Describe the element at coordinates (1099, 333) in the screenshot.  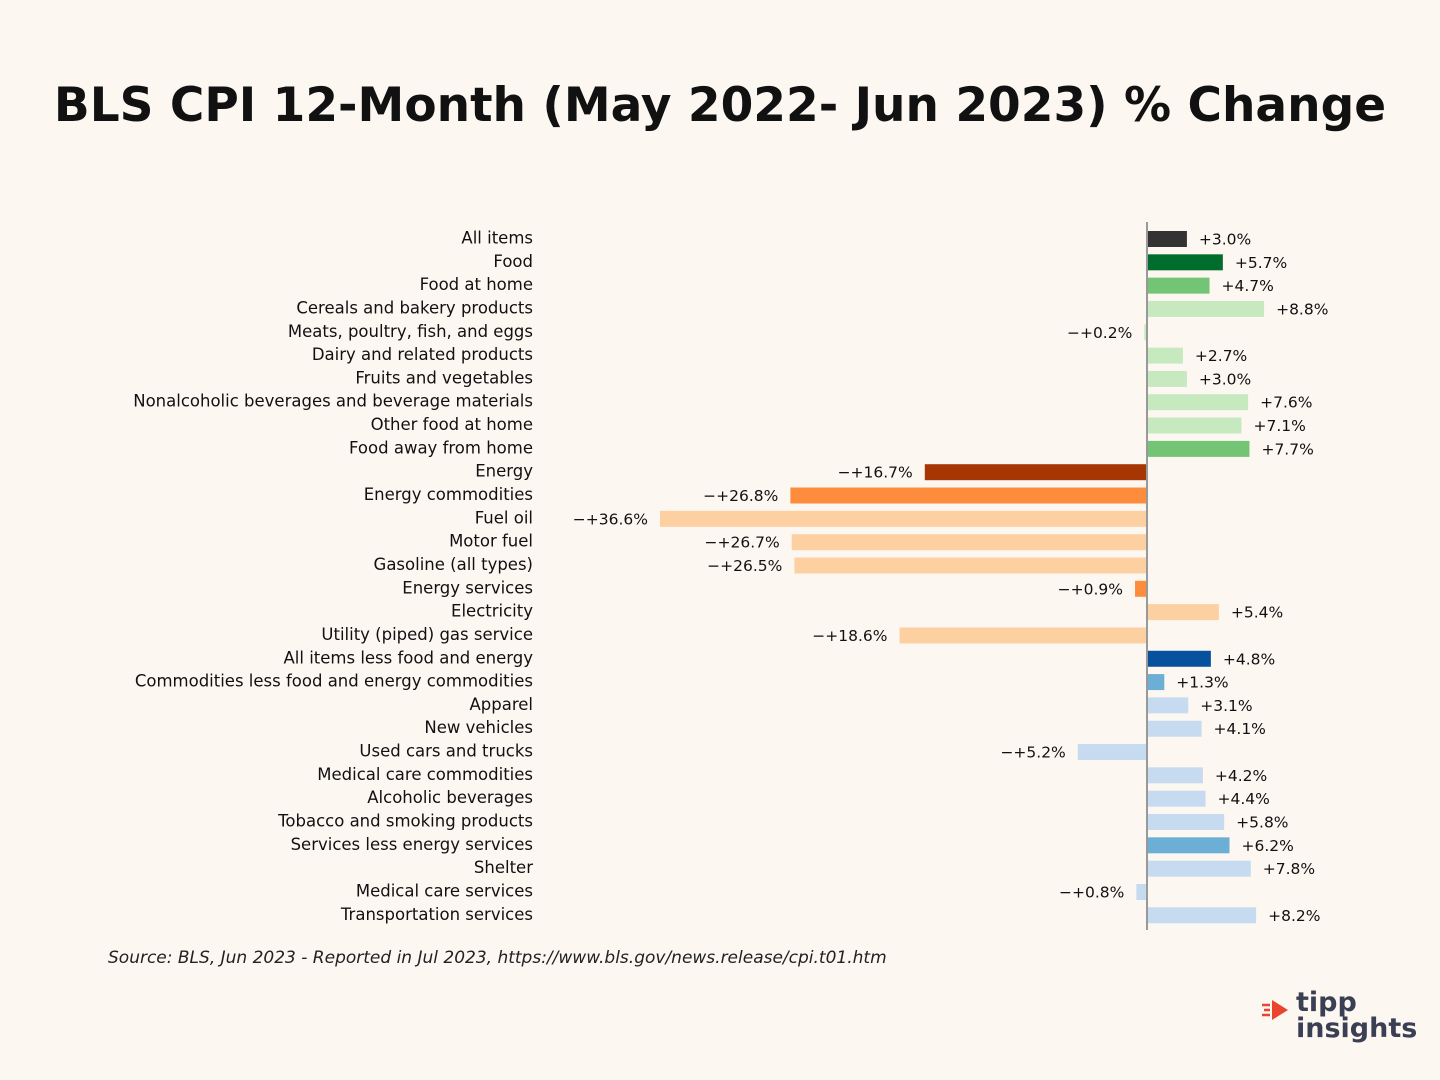
I see `value-label: −+0.2%` at that location.